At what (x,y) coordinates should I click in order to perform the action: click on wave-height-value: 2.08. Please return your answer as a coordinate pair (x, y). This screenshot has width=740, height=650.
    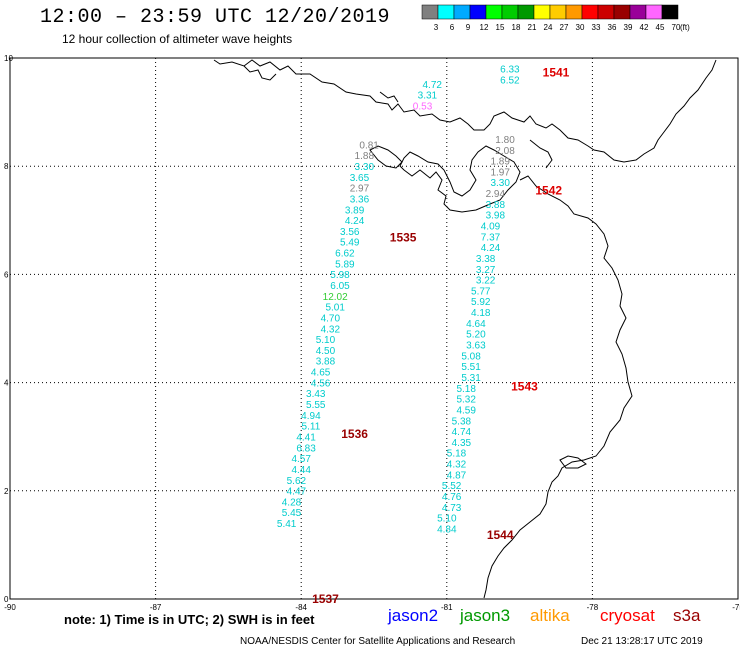
    Looking at the image, I should click on (505, 151).